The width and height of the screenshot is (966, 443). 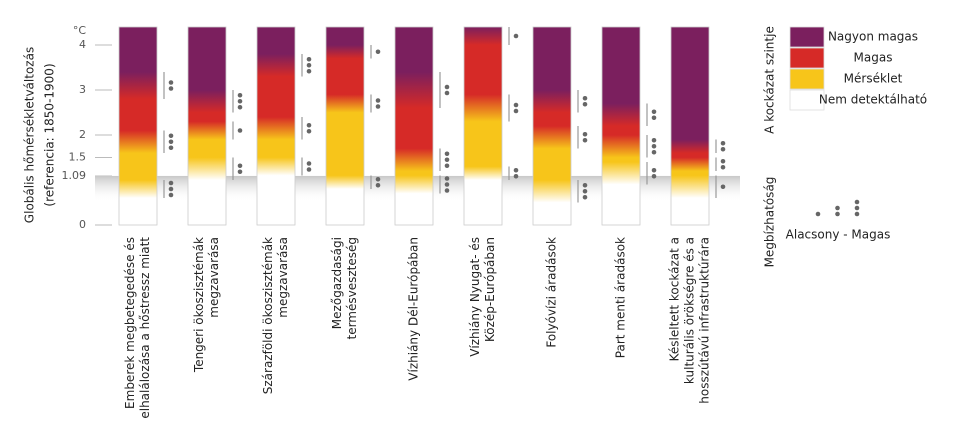 What do you see at coordinates (621, 297) in the screenshot?
I see `category-label: Part menti áradások` at bounding box center [621, 297].